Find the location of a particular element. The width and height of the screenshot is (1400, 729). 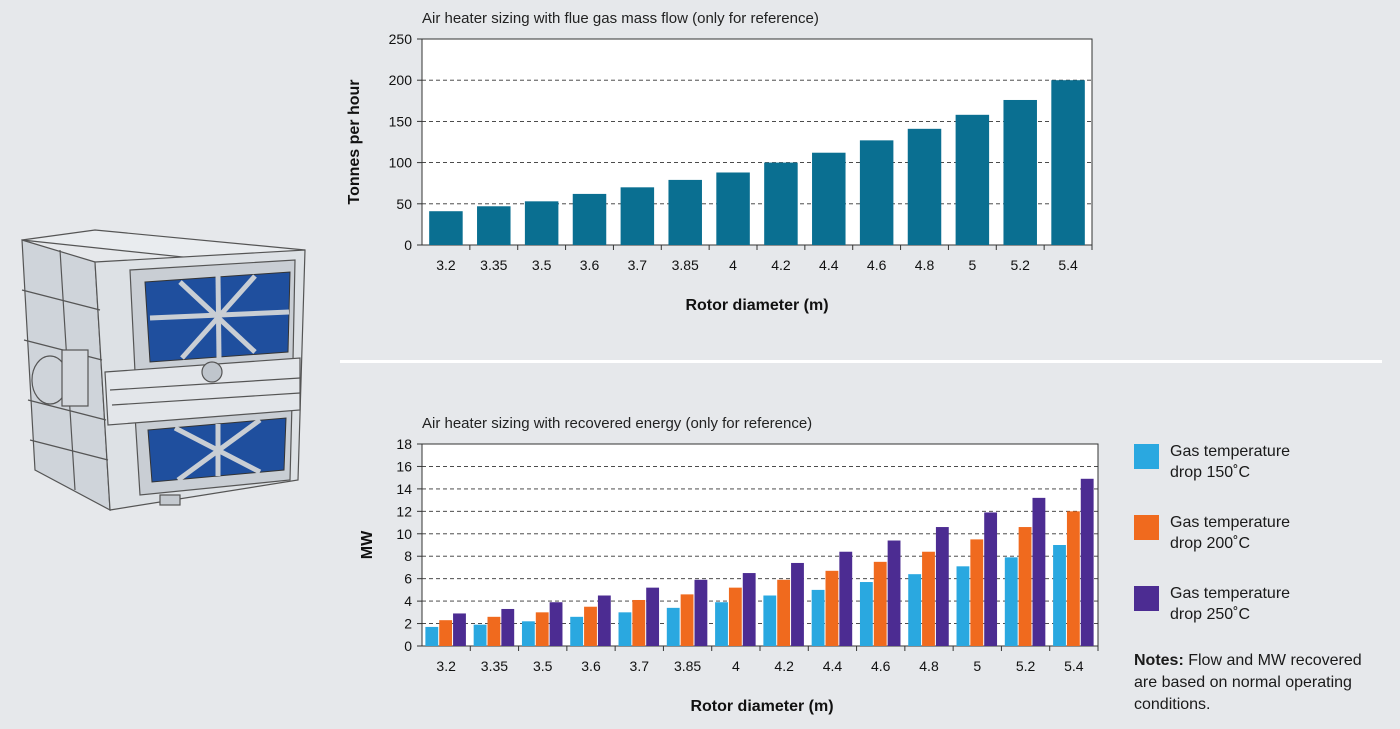

bar-c2-s2-3.5 is located at coordinates (556, 624).